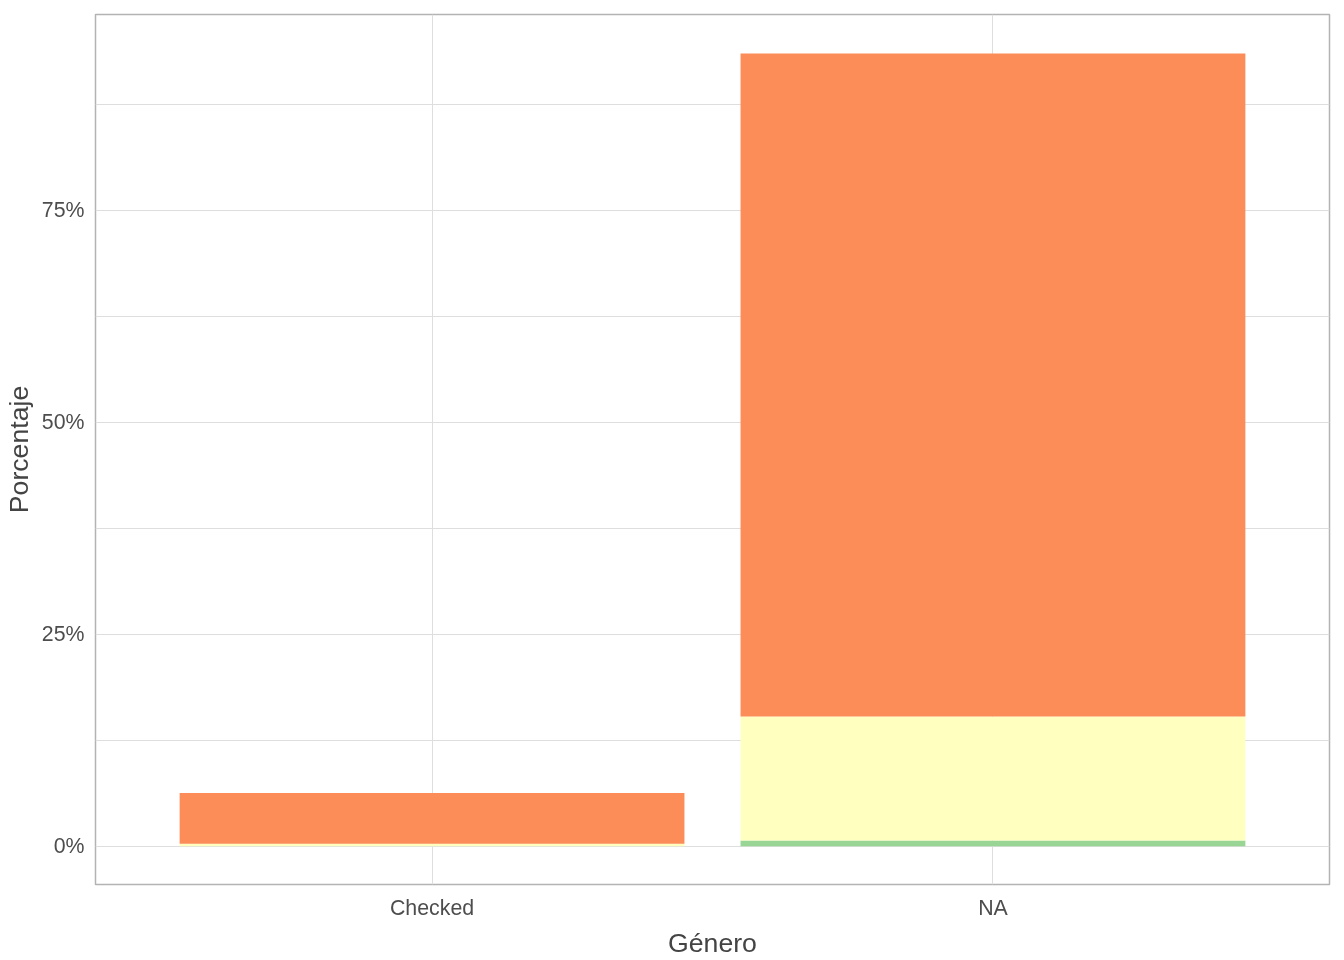 The height and width of the screenshot is (960, 1344). I want to click on x-axis-title: Género, so click(712, 942).